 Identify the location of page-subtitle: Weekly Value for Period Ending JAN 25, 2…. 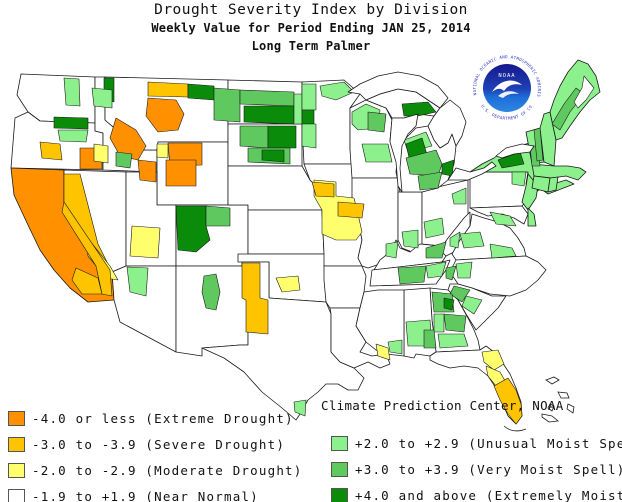
(311, 28).